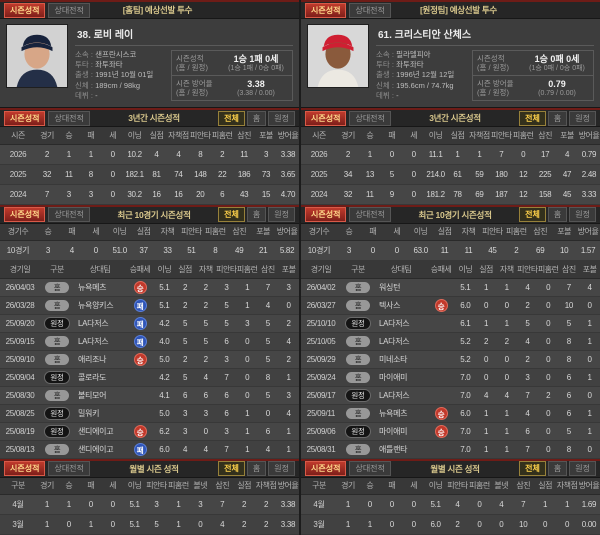 Image resolution: width=600 pixels, height=535 pixels. What do you see at coordinates (287, 194) in the screenshot?
I see `cell: 4.70` at bounding box center [287, 194].